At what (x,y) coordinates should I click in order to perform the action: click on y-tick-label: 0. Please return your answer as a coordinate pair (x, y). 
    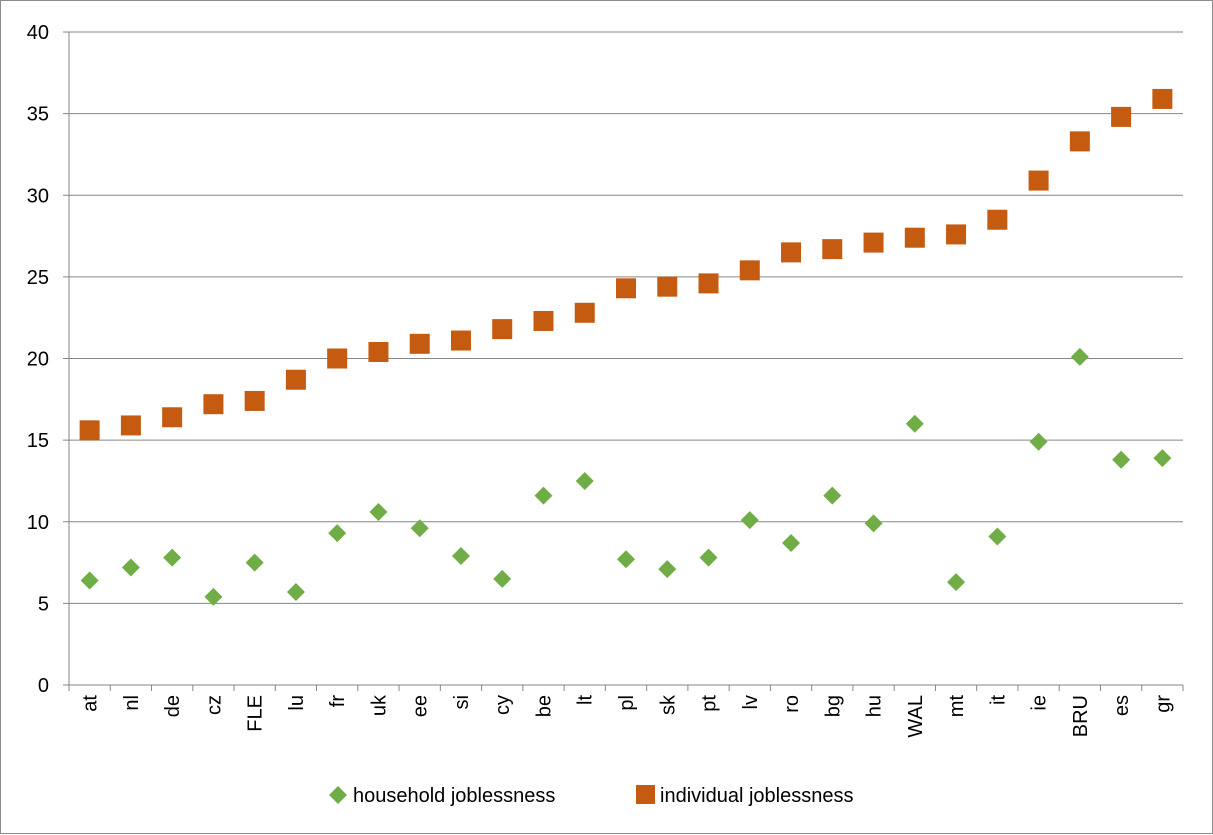
    Looking at the image, I should click on (43, 686).